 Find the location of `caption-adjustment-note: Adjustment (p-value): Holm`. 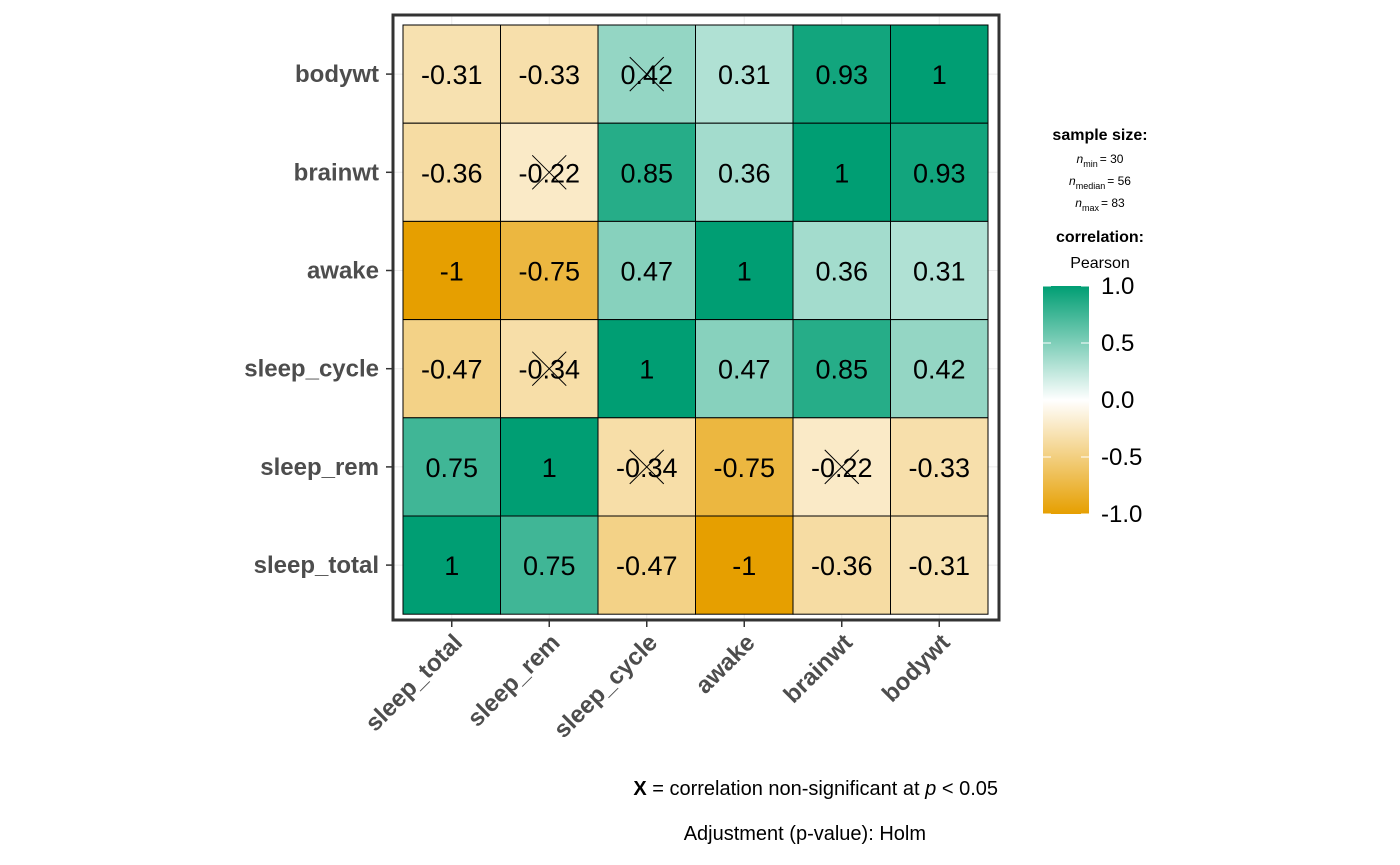

caption-adjustment-note: Adjustment (p-value): Holm is located at coordinates (805, 834).